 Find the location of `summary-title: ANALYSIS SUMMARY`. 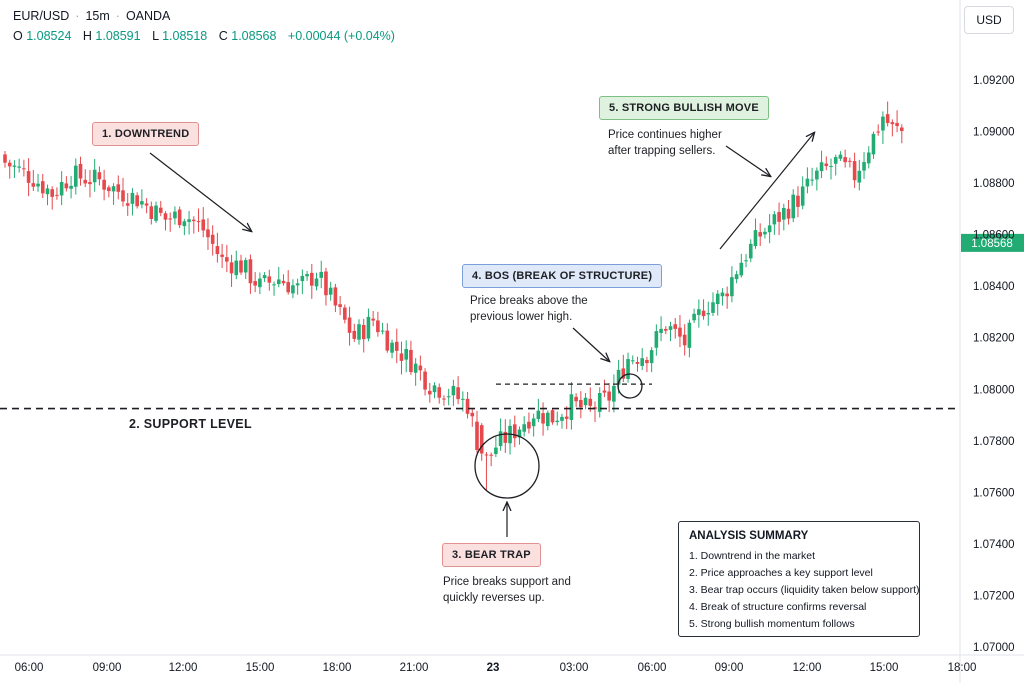

summary-title: ANALYSIS SUMMARY is located at coordinates (749, 536).